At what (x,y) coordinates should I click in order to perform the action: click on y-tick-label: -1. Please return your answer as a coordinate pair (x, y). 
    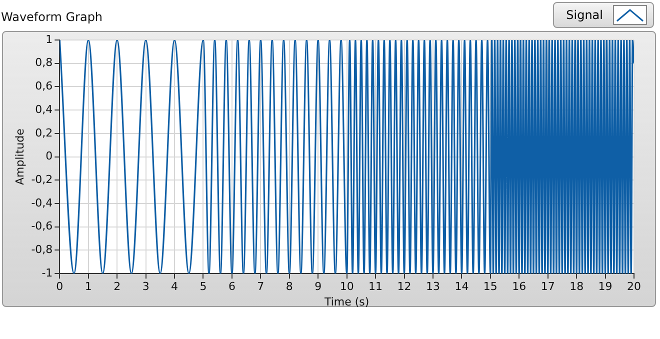
    Looking at the image, I should click on (47, 273).